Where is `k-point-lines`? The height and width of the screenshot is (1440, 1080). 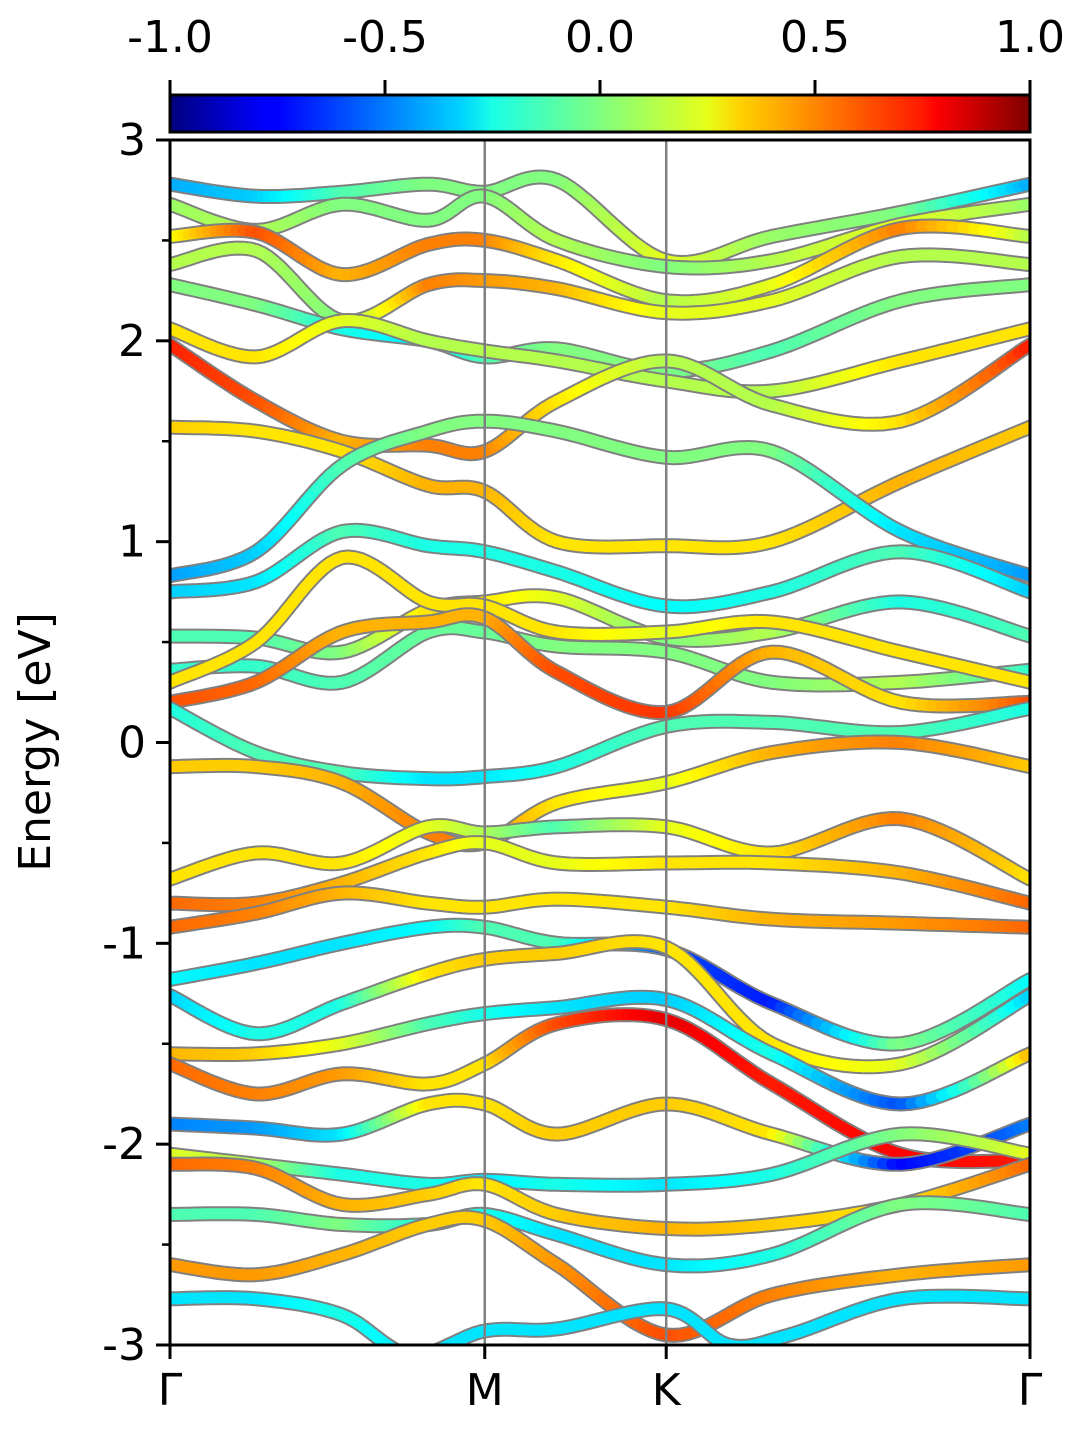 k-point-lines is located at coordinates (575, 742).